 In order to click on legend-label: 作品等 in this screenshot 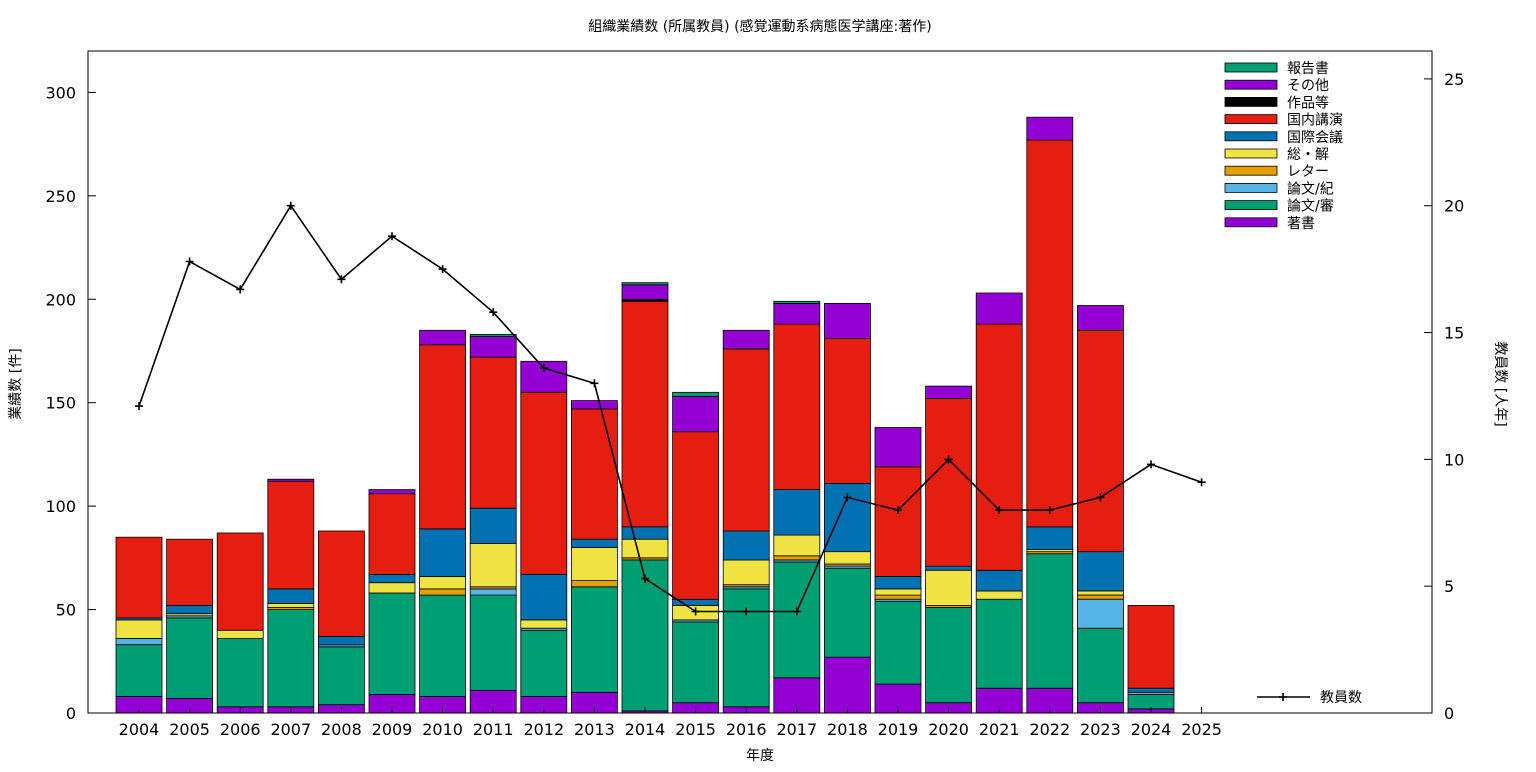, I will do `click(1308, 102)`.